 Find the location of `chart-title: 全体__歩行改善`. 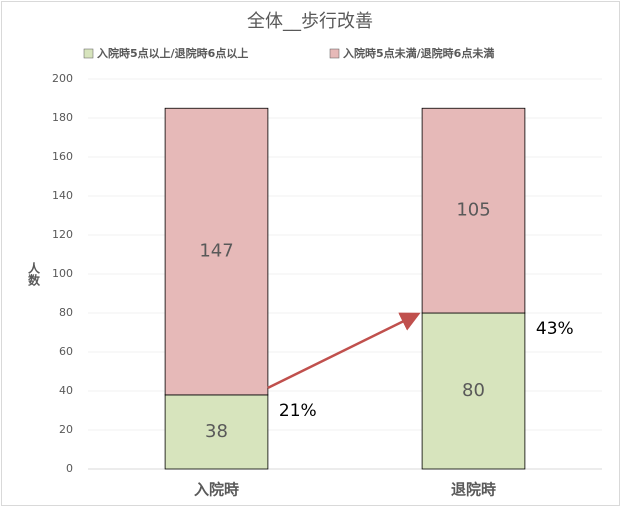

chart-title: 全体__歩行改善 is located at coordinates (310, 21).